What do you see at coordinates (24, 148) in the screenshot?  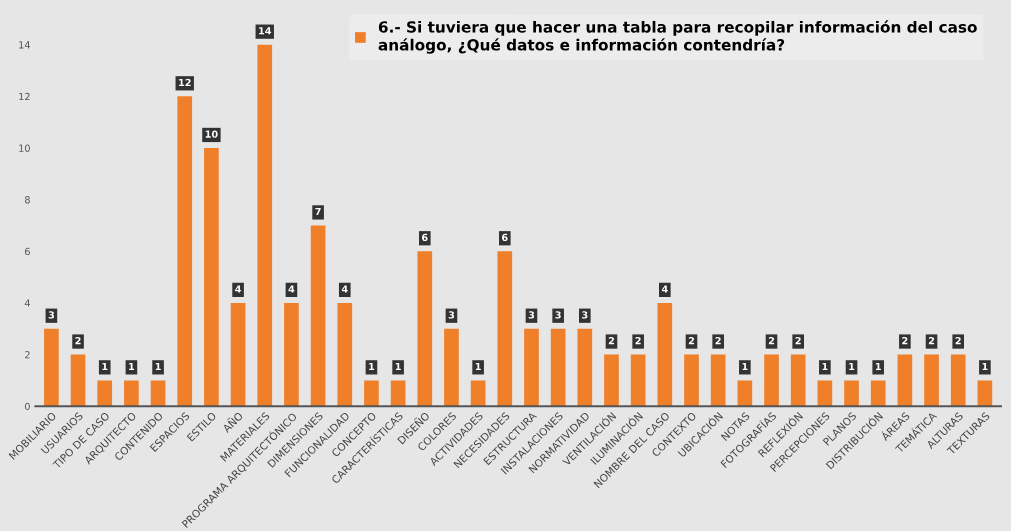 I see `y-tick-label: 10` at bounding box center [24, 148].